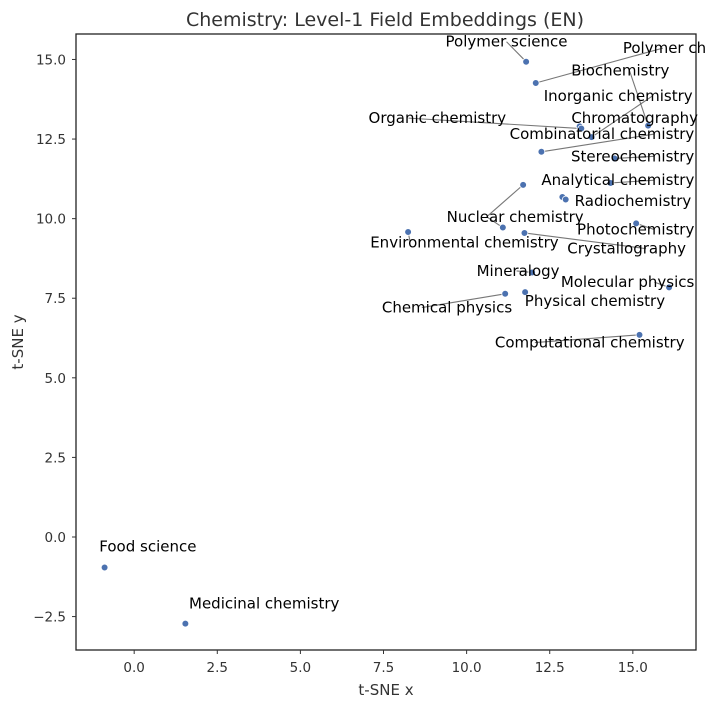 This screenshot has height=709, width=705. I want to click on point-label: Analytical chemistry, so click(617, 180).